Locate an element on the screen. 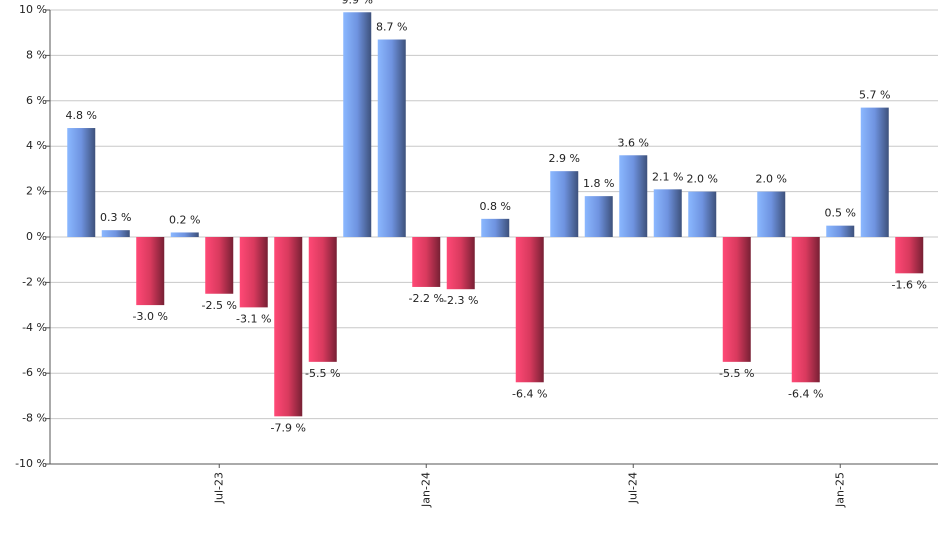 The width and height of the screenshot is (940, 550). y-tick-label: -6 % is located at coordinates (34, 372).